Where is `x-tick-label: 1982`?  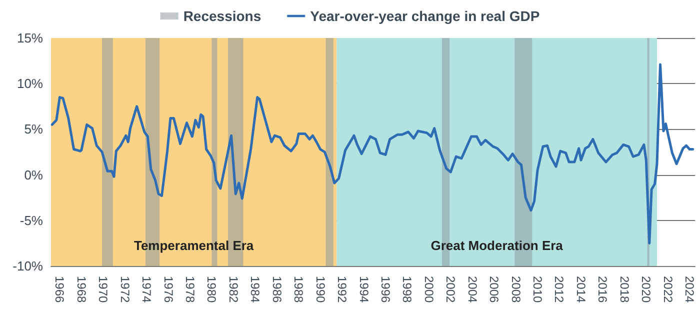
x-tick-label: 1982 is located at coordinates (233, 290).